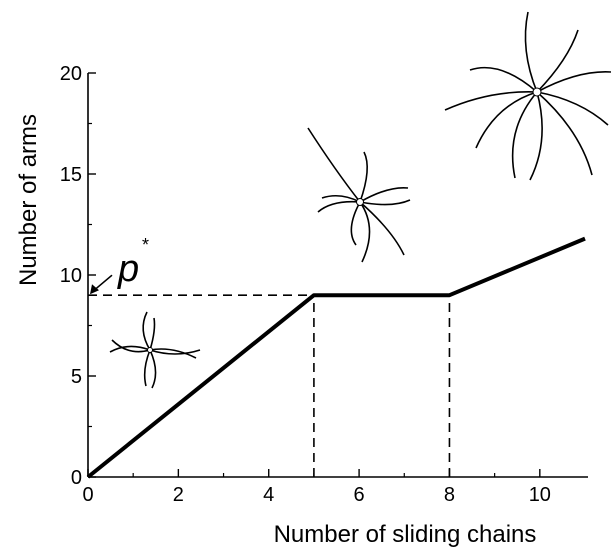 The image size is (611, 550). Describe the element at coordinates (540, 495) in the screenshot. I see `x-tick-label: 10` at that location.